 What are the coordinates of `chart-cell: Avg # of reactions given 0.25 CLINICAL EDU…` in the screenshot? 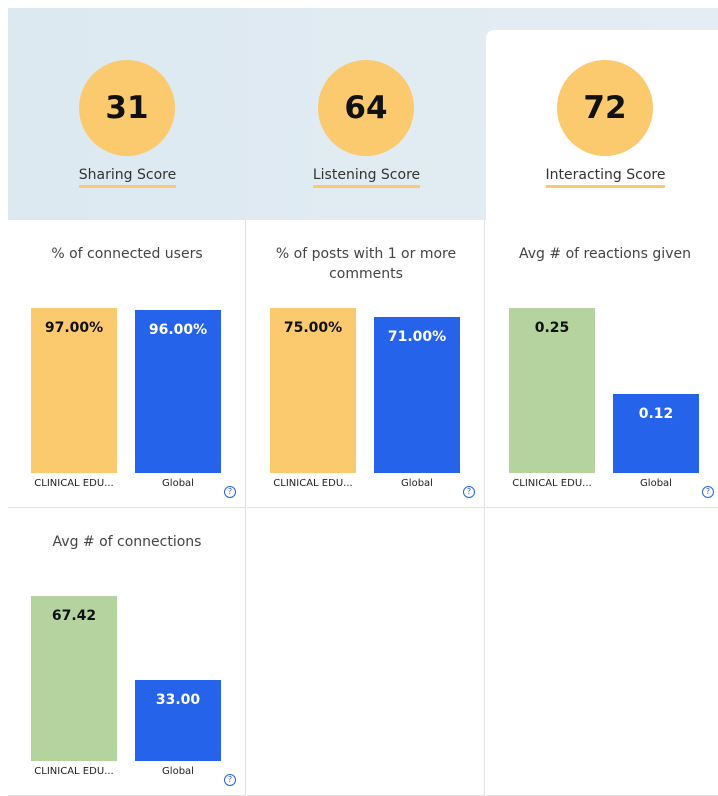 It's located at (602, 364).